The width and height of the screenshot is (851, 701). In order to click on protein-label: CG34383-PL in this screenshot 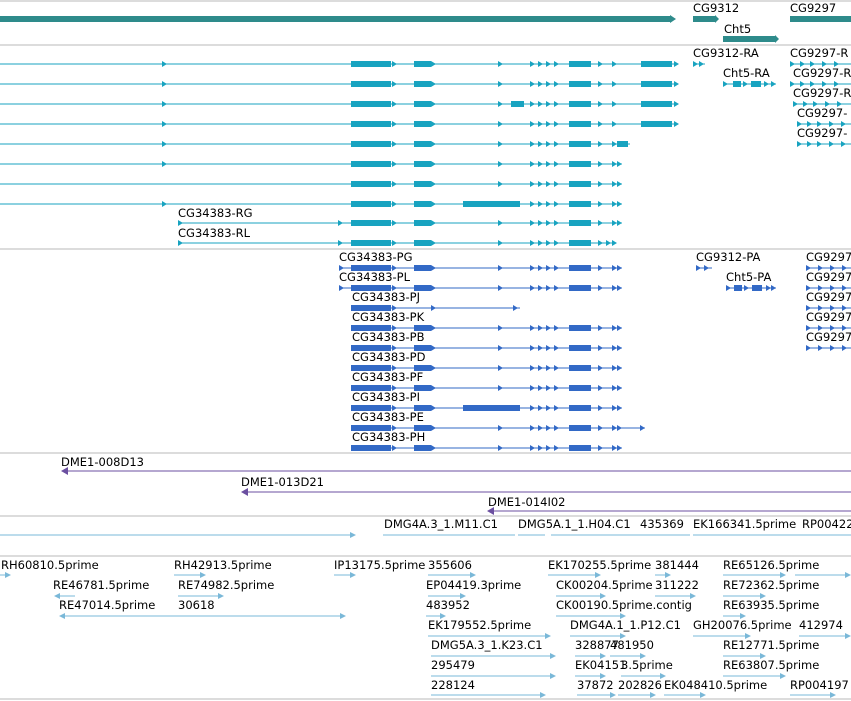, I will do `click(375, 277)`.